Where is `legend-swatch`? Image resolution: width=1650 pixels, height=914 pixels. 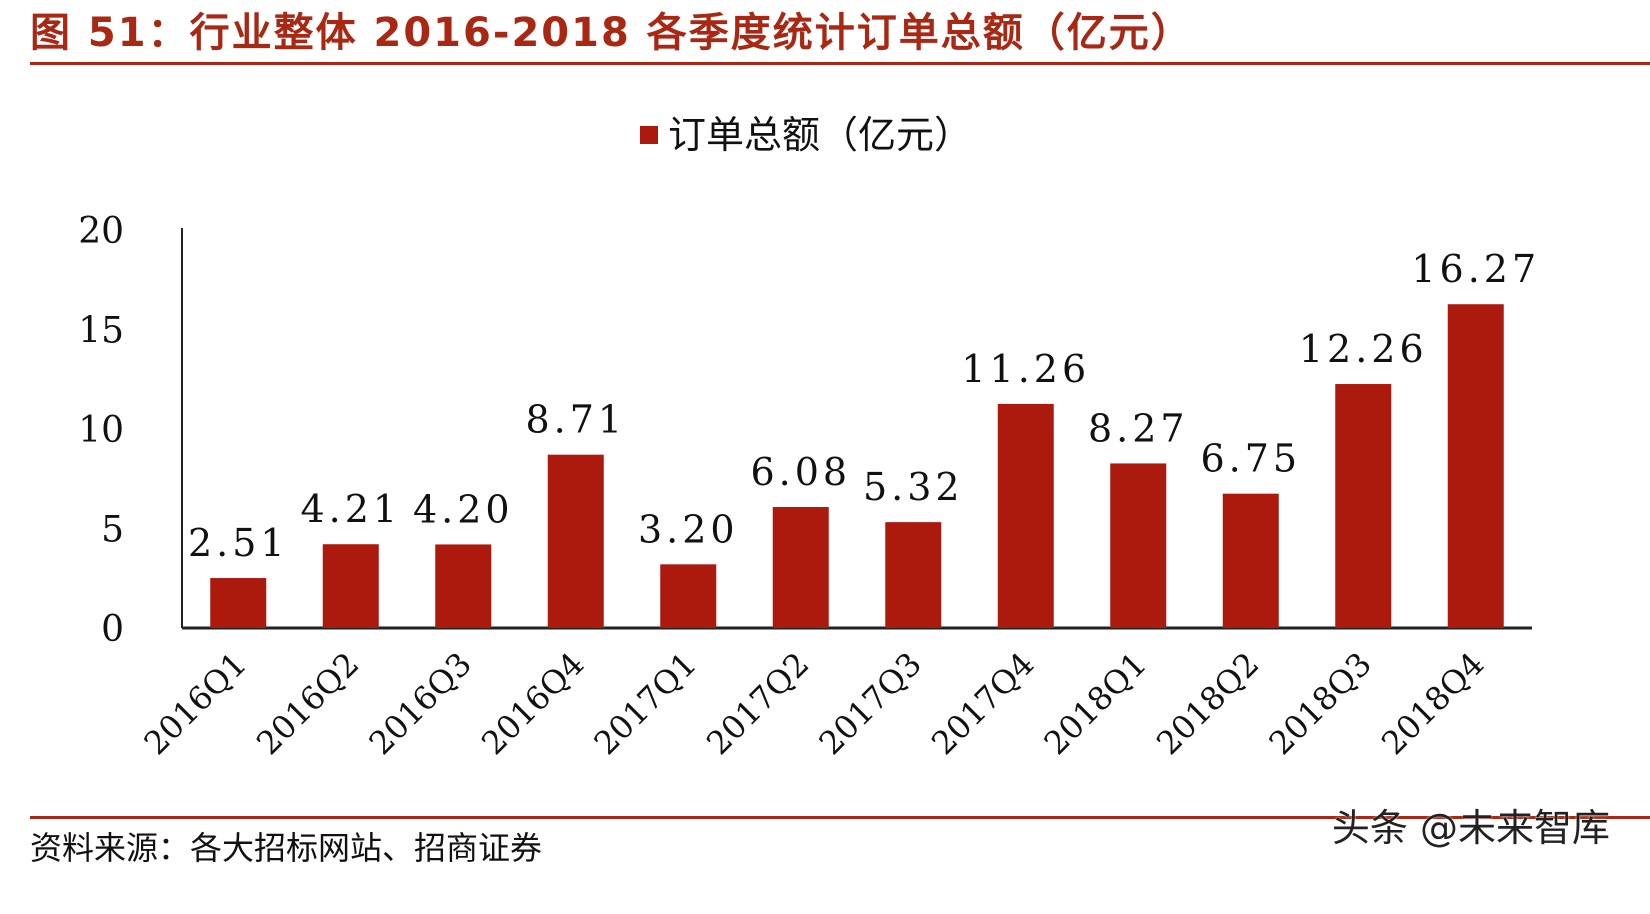
legend-swatch is located at coordinates (649, 135).